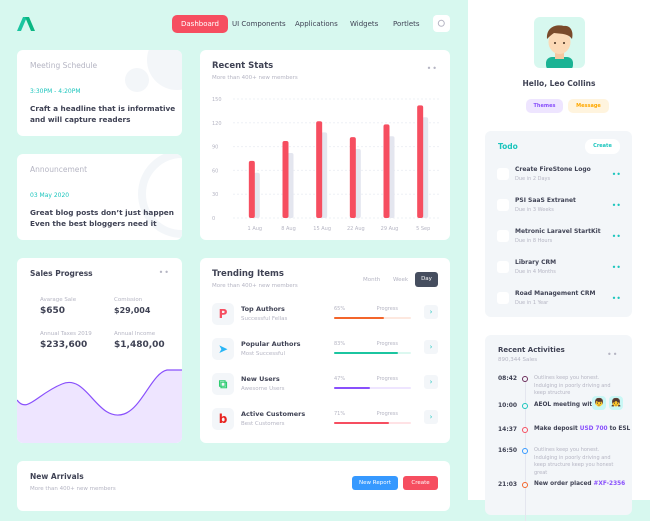  I want to click on announcement-title: Announcement, so click(59, 169).